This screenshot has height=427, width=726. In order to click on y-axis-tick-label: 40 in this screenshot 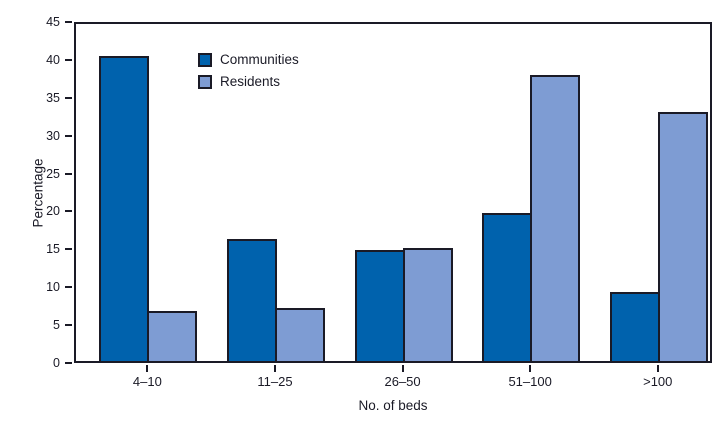, I will do `click(53, 59)`.